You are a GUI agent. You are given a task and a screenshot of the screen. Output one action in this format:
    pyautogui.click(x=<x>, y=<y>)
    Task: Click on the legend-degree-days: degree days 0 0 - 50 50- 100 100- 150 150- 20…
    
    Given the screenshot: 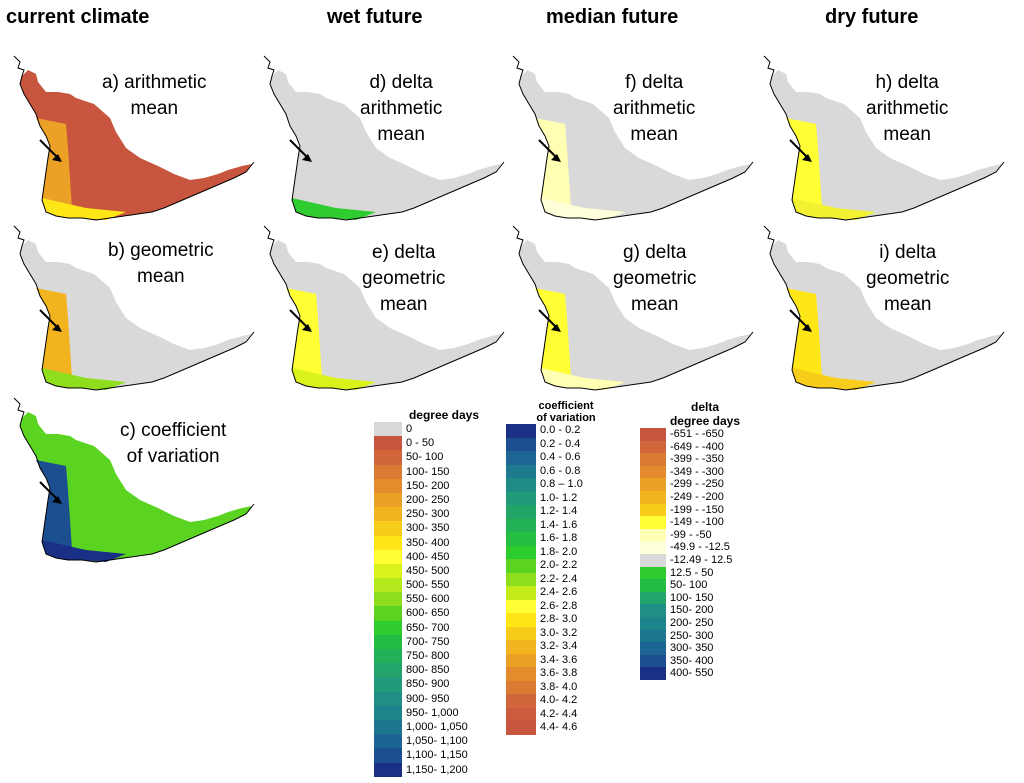 What is the action you would take?
    pyautogui.click(x=444, y=592)
    